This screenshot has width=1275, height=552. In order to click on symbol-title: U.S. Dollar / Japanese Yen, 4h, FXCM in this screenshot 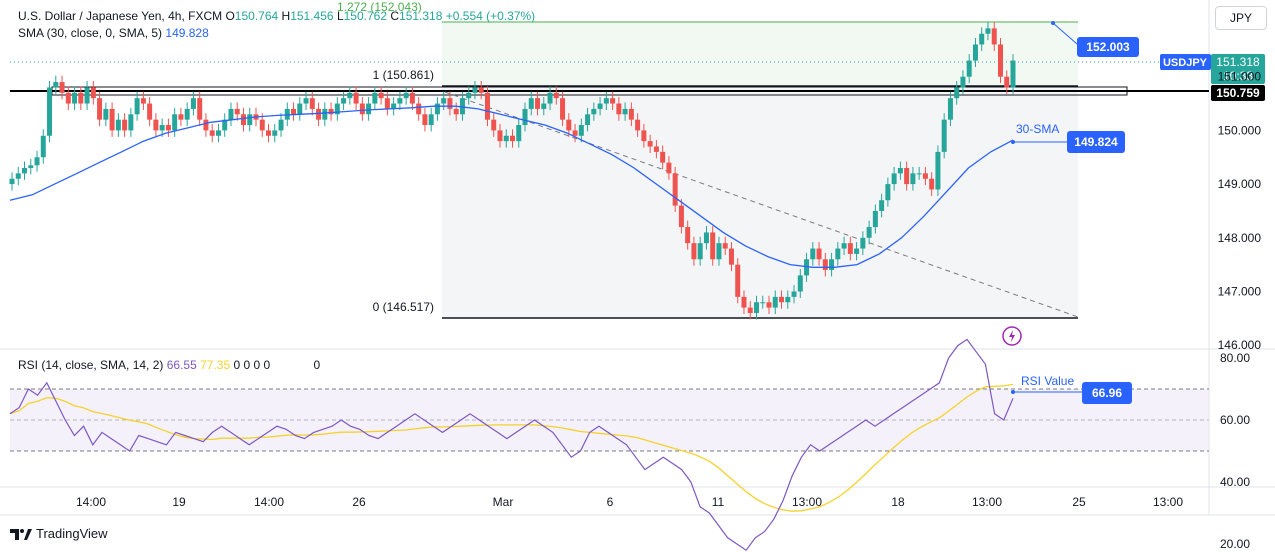, I will do `click(120, 16)`.